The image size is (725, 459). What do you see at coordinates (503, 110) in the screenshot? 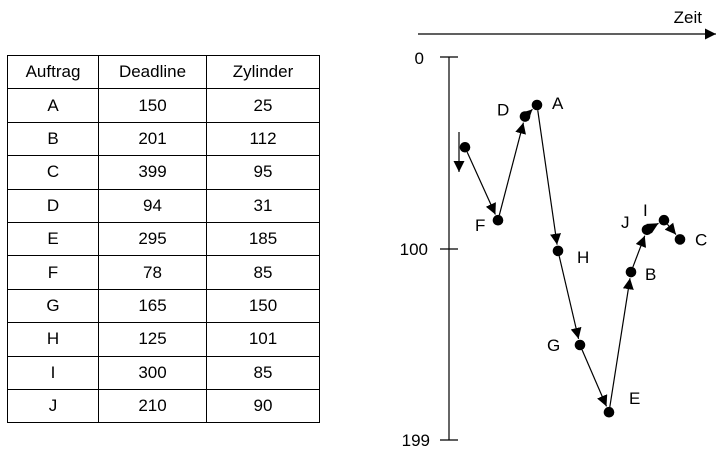
I see `job-label-d: D` at bounding box center [503, 110].